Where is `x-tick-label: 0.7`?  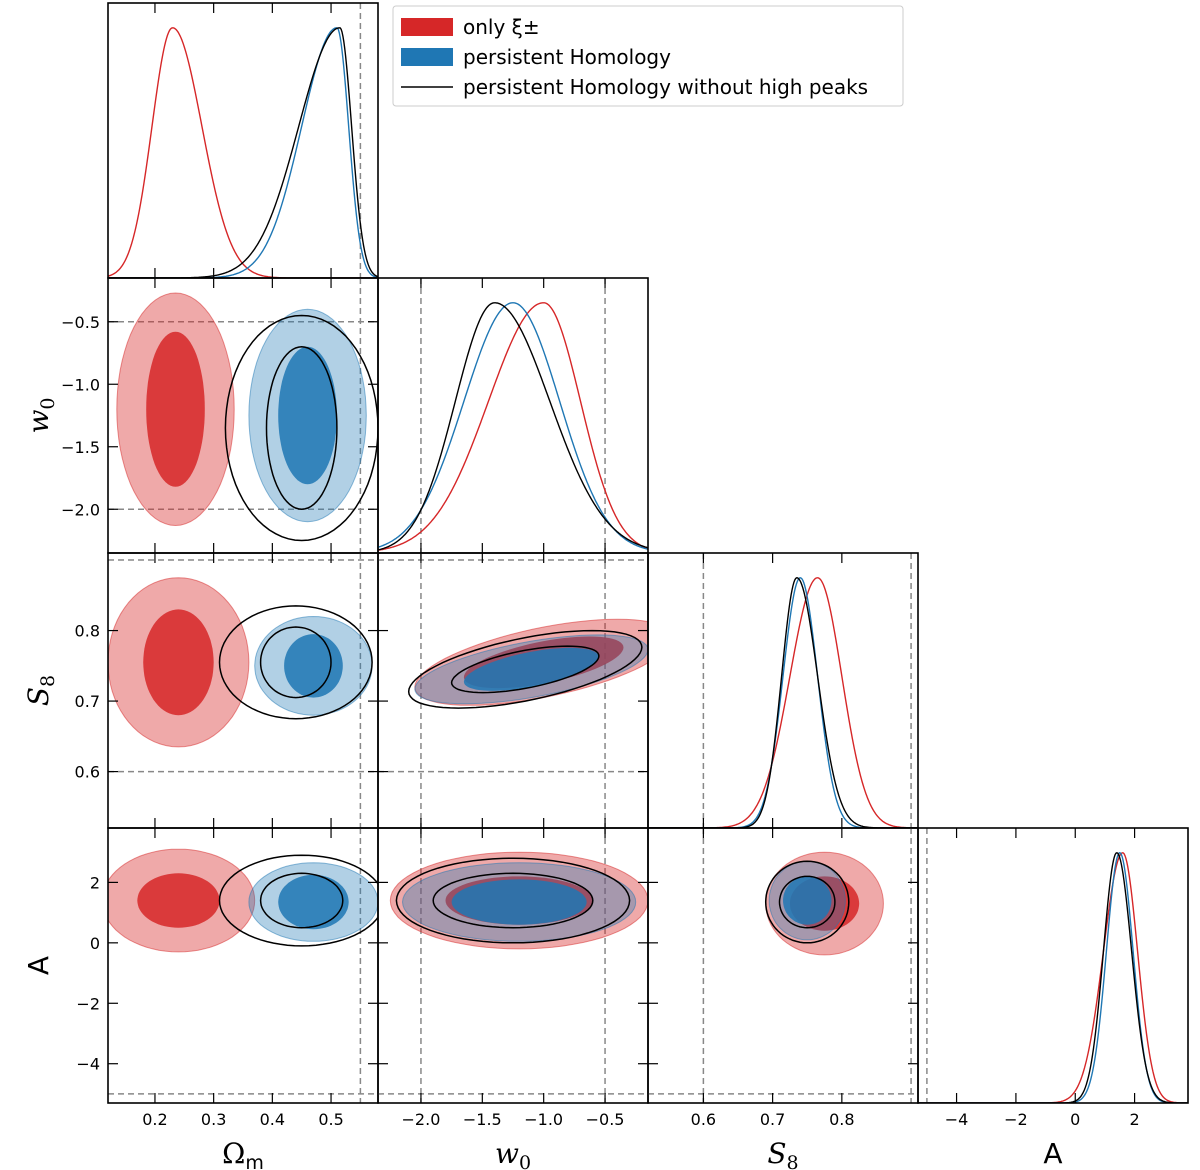
x-tick-label: 0.7 is located at coordinates (772, 1119).